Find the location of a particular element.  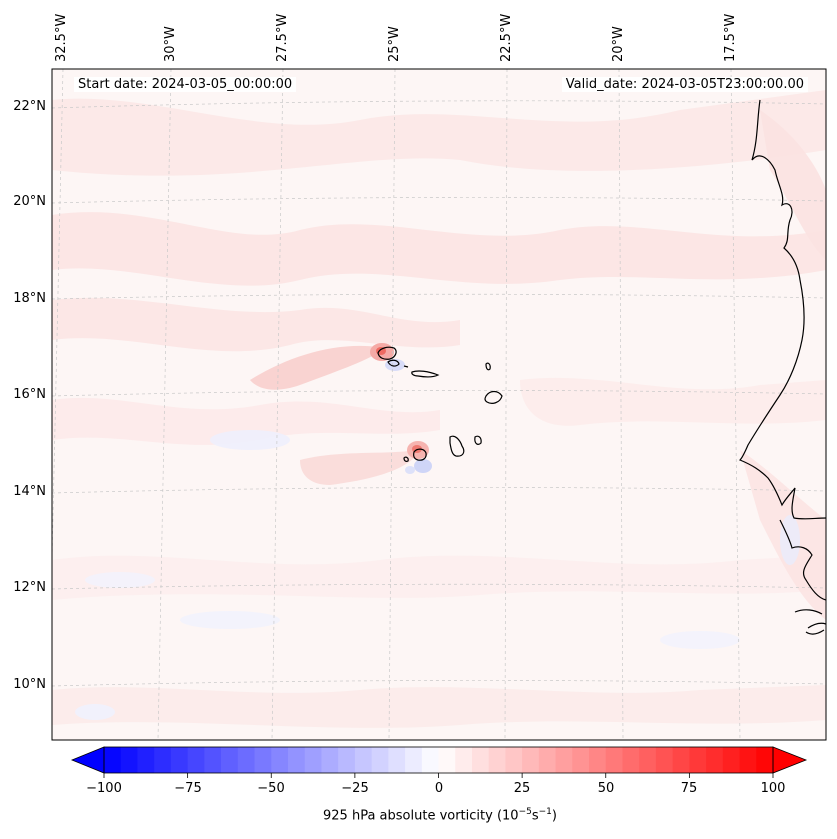

colorbar-tick-label: −25 is located at coordinates (355, 788).